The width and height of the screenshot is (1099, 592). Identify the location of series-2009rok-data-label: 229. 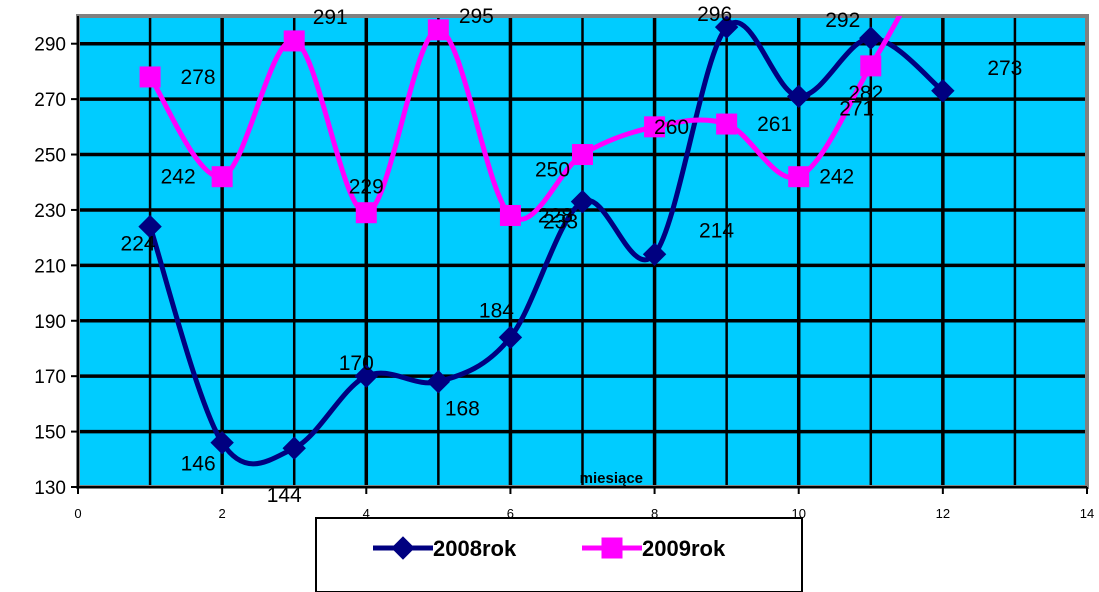
(366, 187).